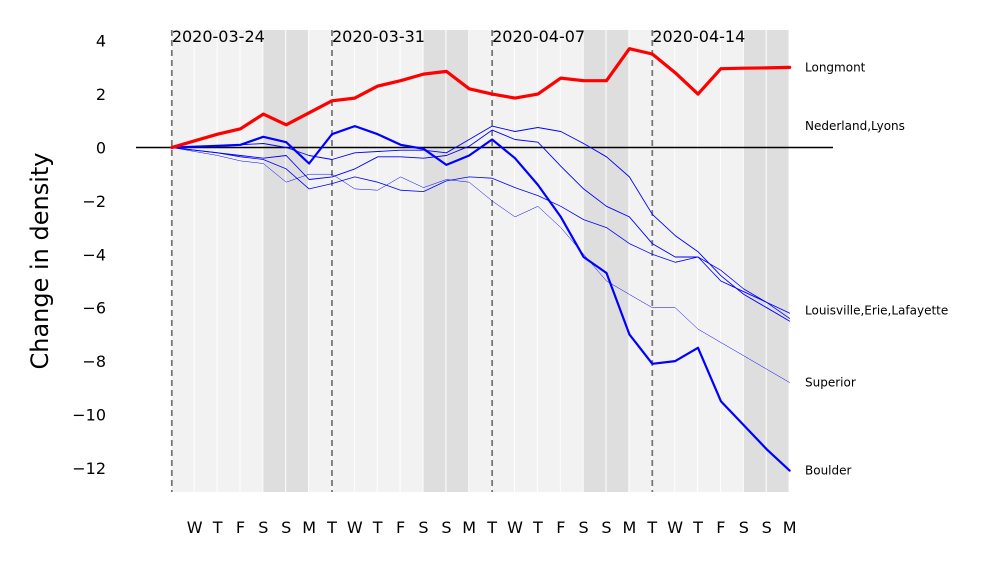 The height and width of the screenshot is (566, 984). Describe the element at coordinates (835, 67) in the screenshot. I see `series-end-label: Longmont` at that location.